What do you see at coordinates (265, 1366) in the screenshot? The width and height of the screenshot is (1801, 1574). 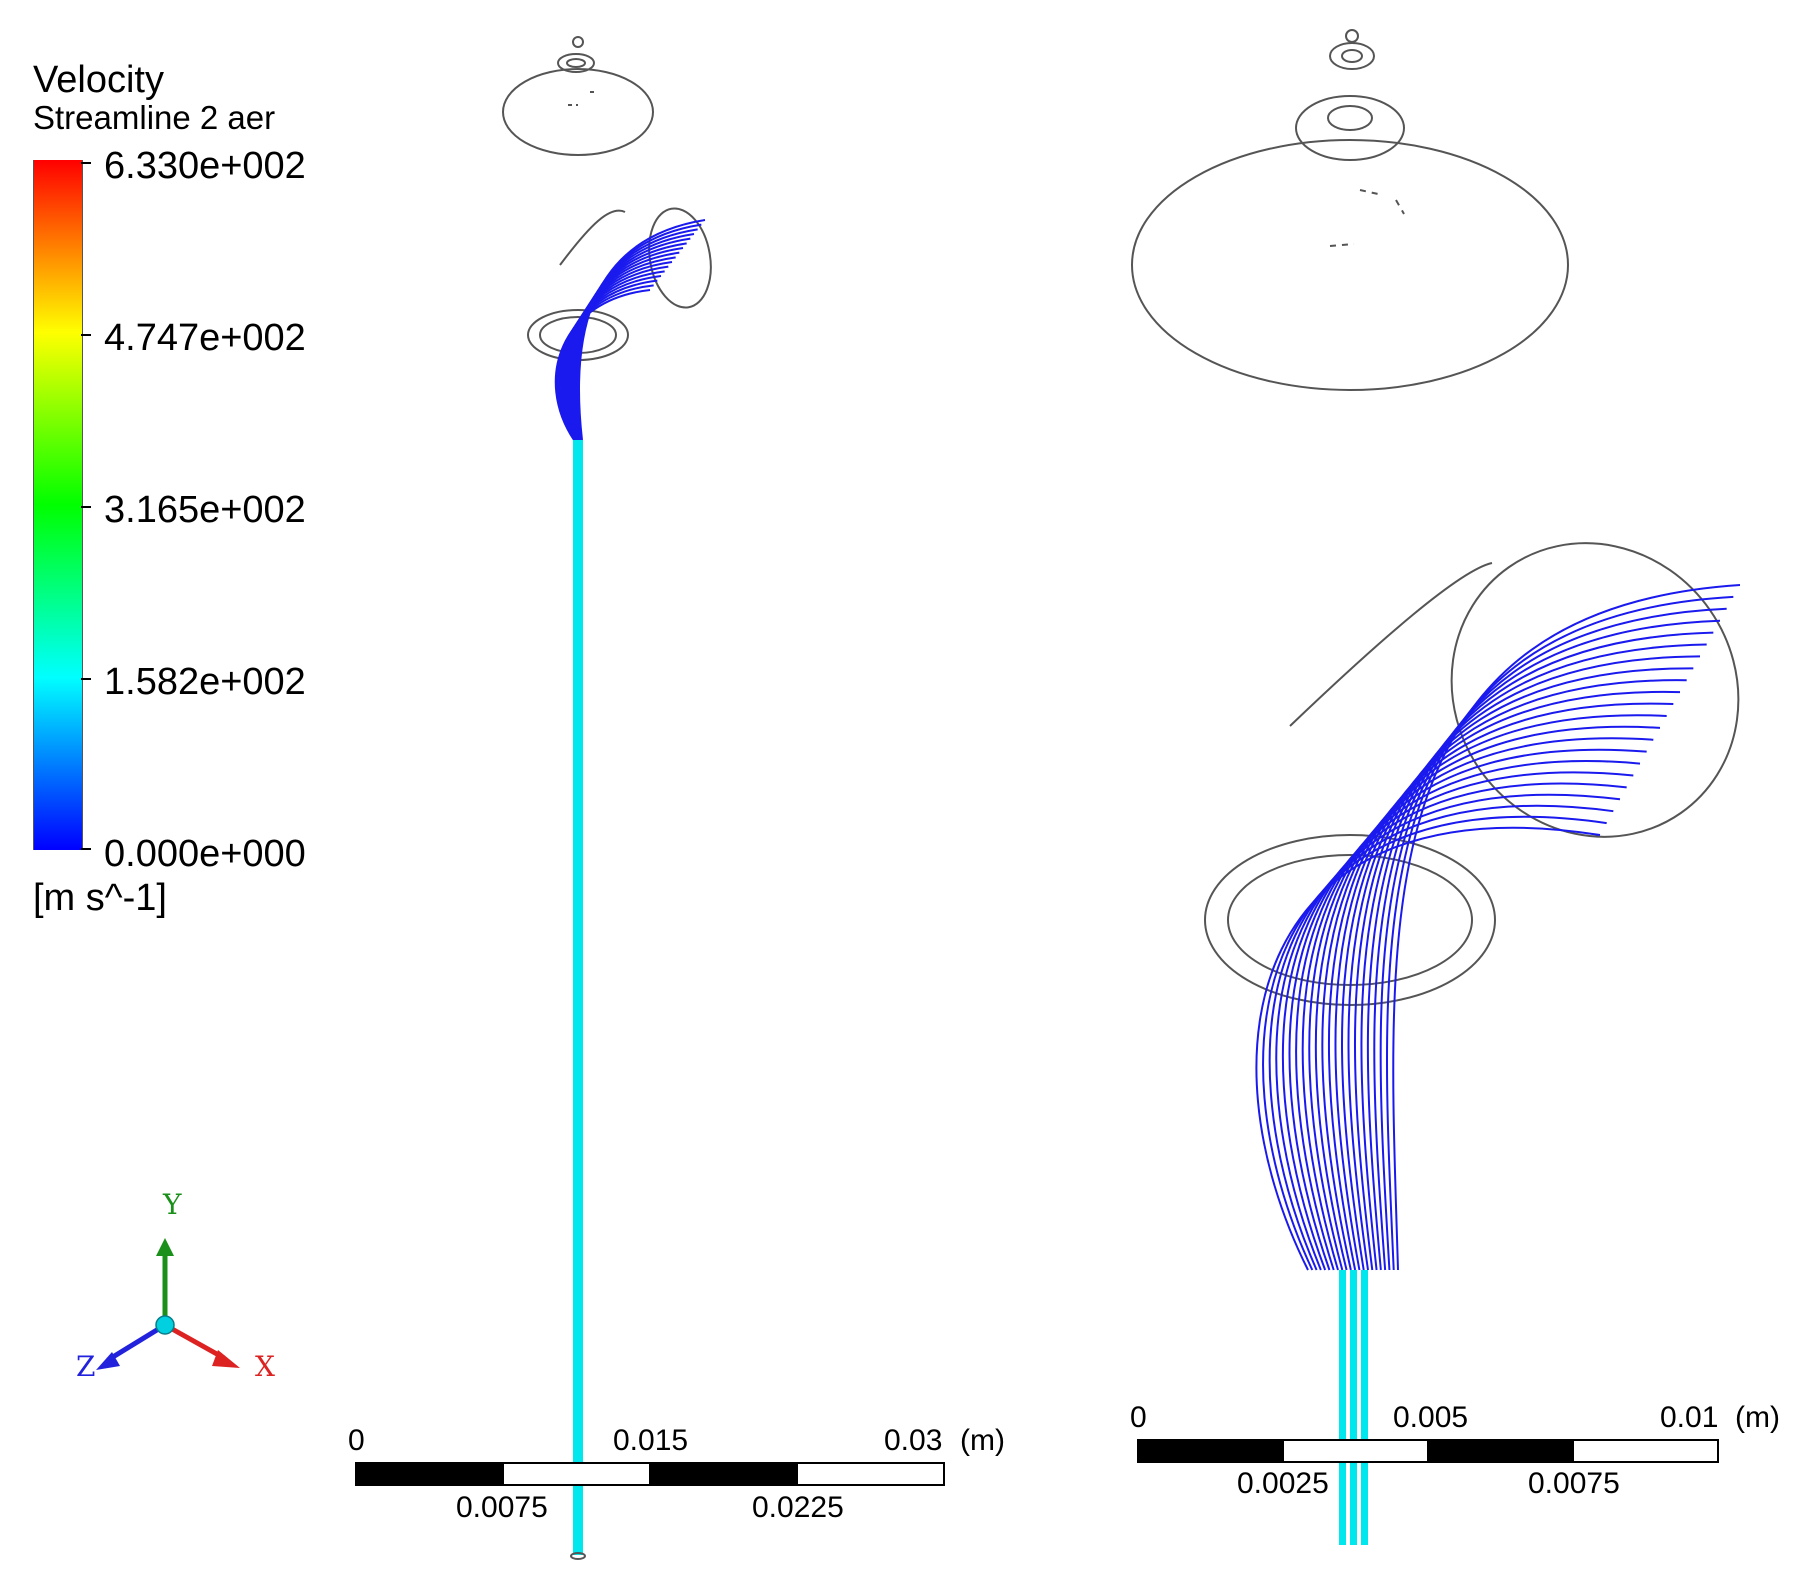 I see `axis-label-x: X` at bounding box center [265, 1366].